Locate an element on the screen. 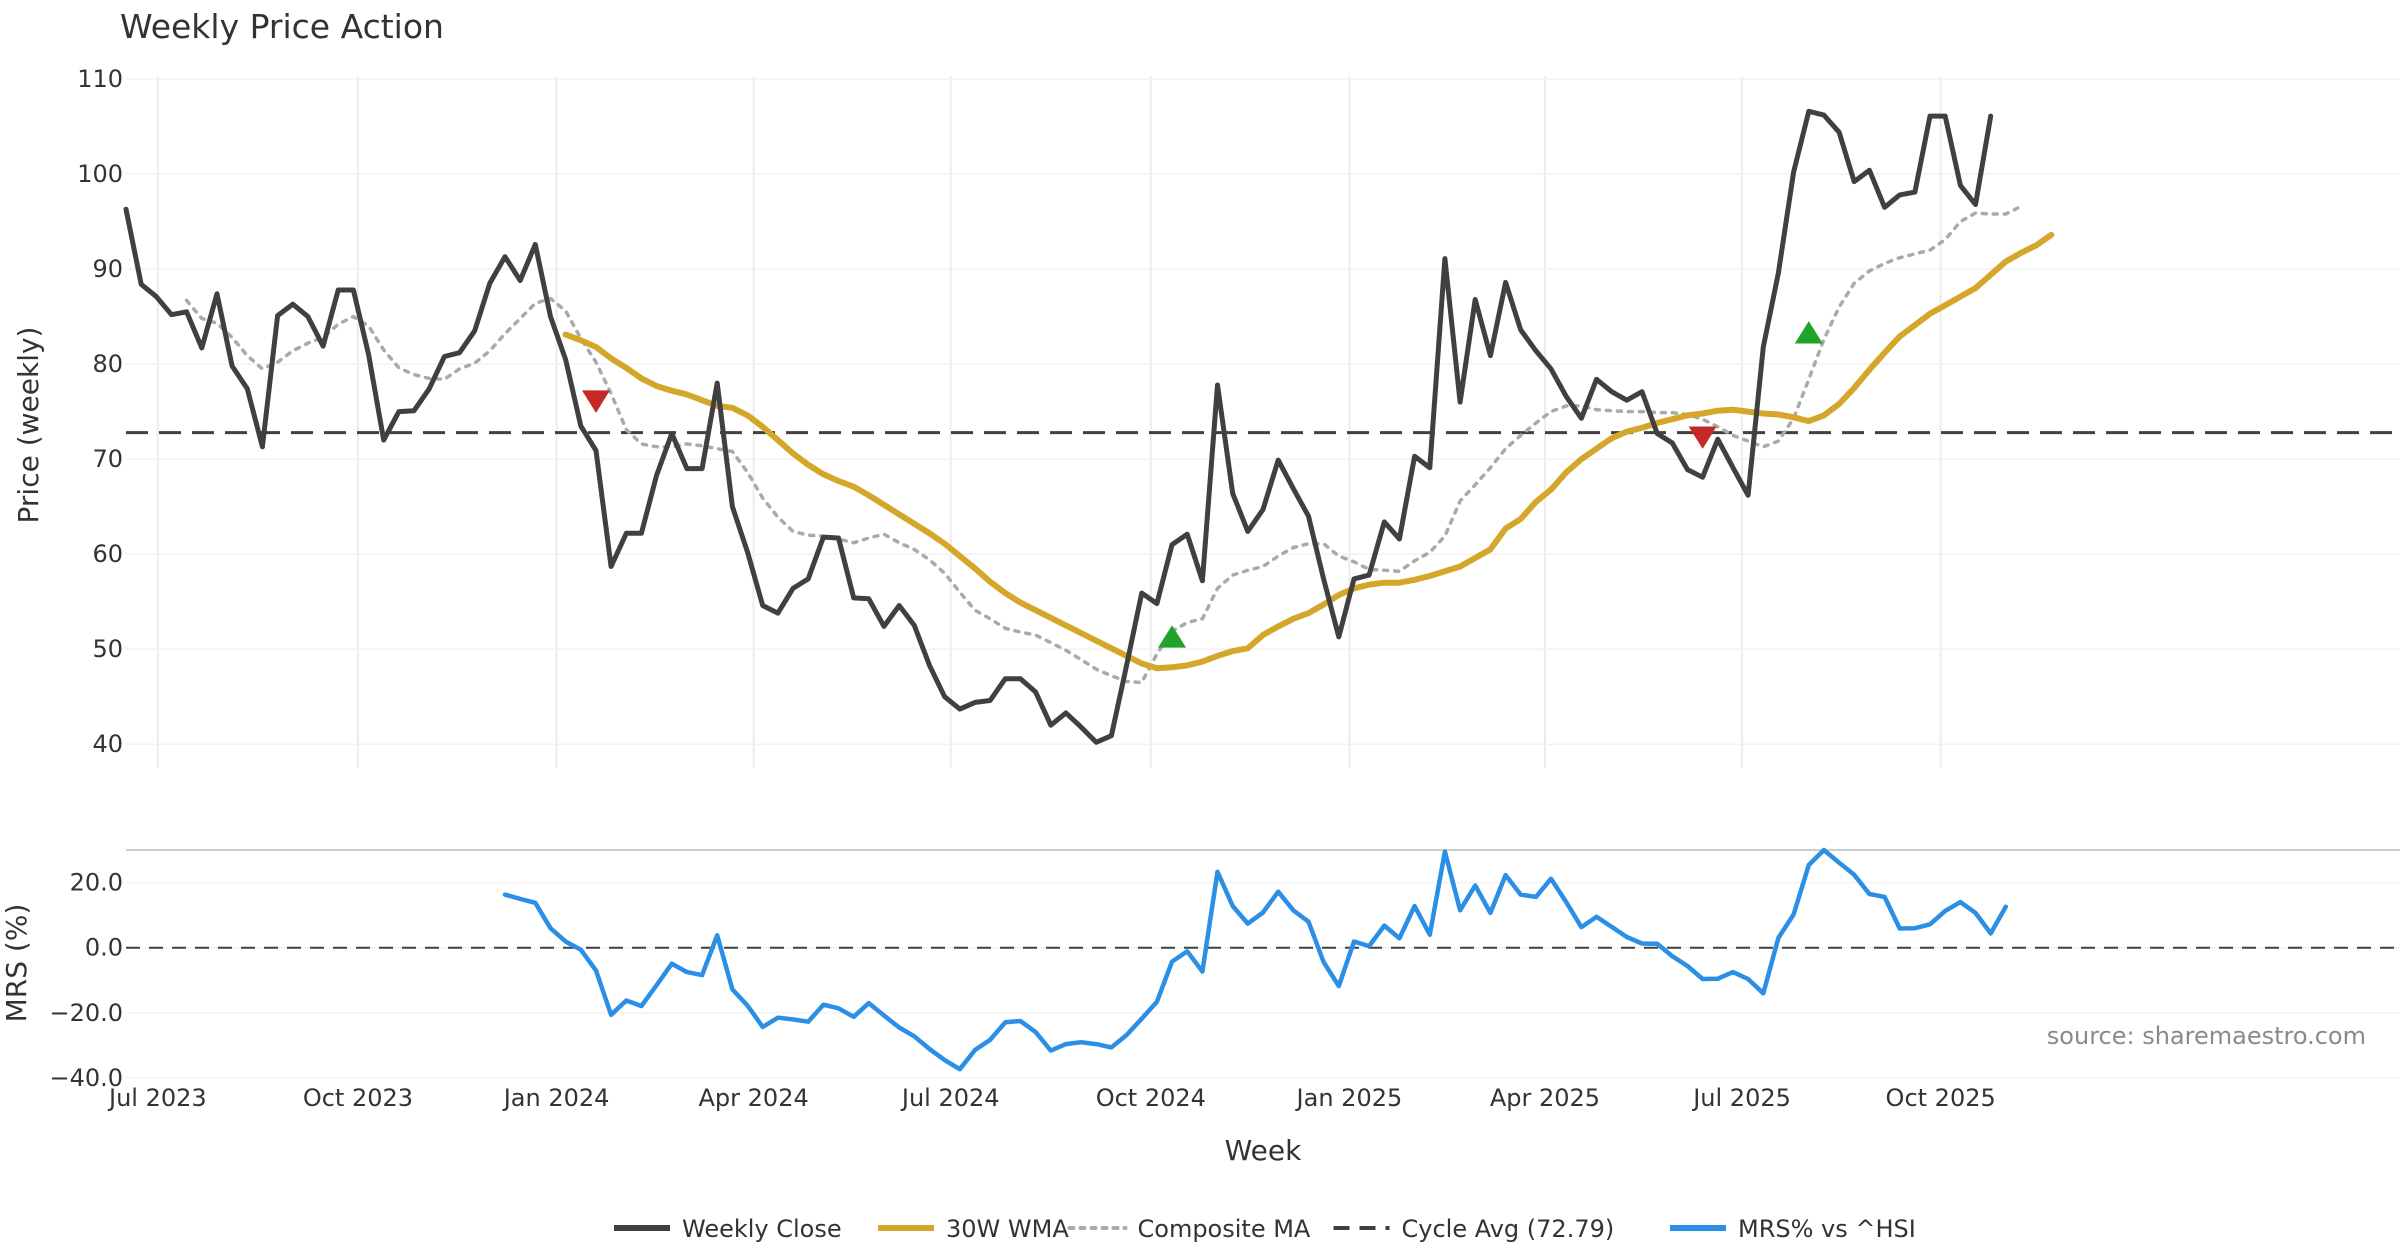  mrs-y-axis-label: MRS (%) is located at coordinates (16, 963).